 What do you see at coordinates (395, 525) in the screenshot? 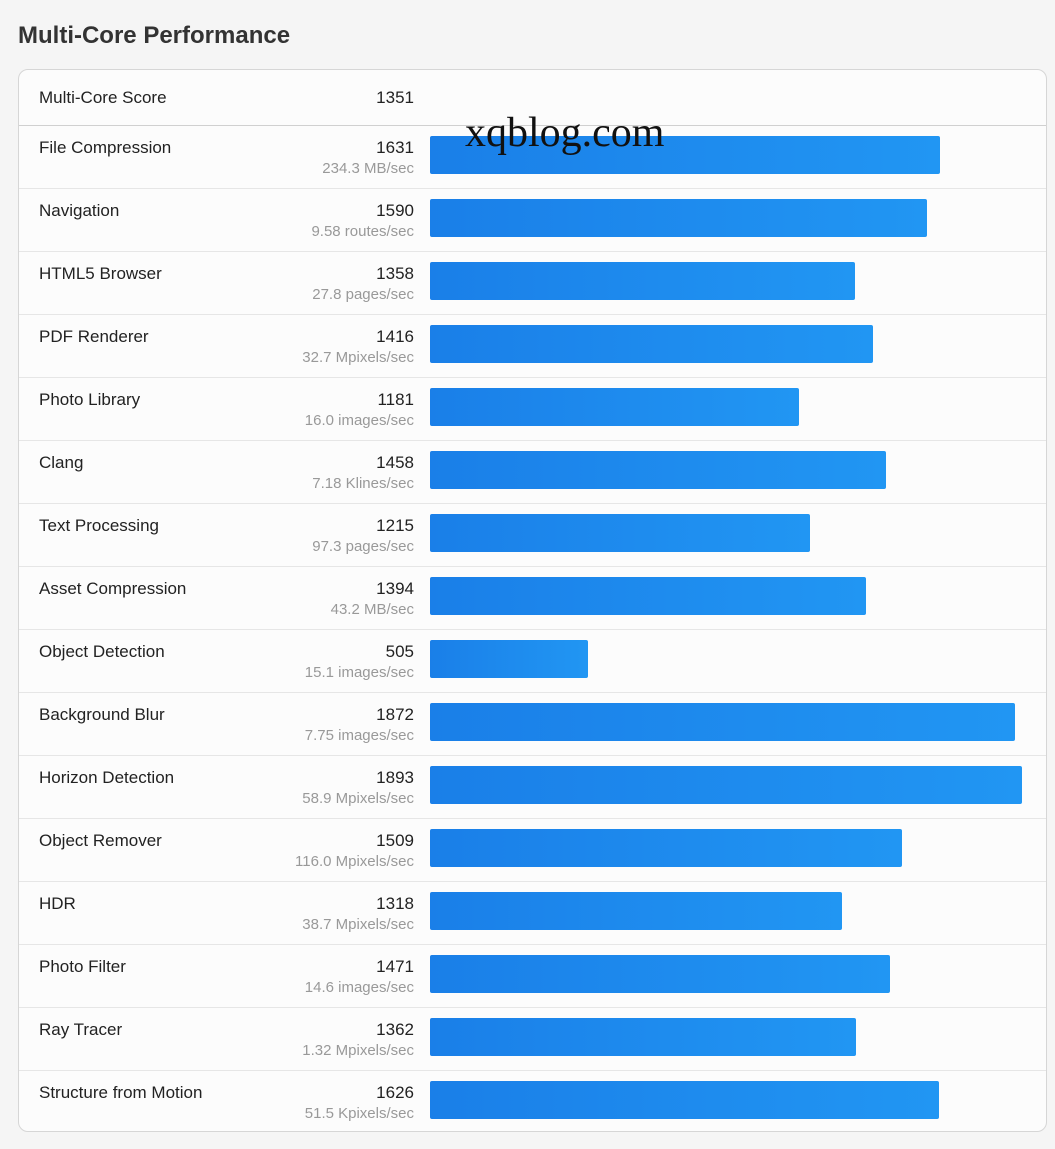
I see `benchmark-score: 1215` at bounding box center [395, 525].